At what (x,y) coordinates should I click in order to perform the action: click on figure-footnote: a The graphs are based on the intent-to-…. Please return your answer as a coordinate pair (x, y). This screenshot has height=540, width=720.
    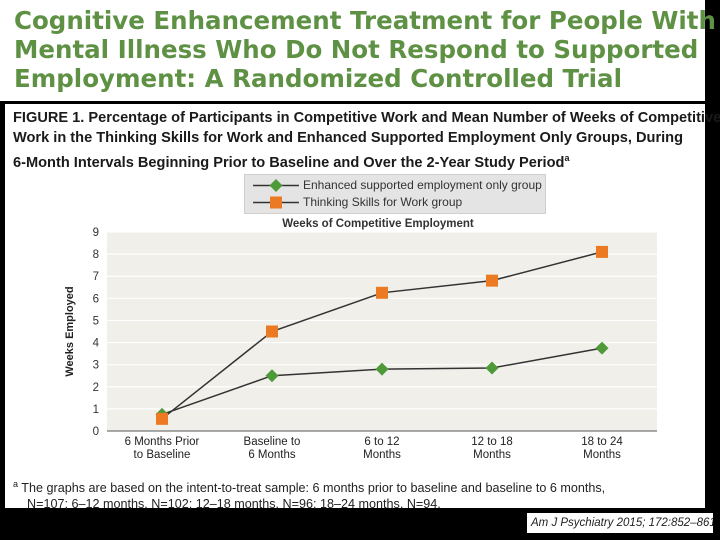
    Looking at the image, I should click on (363, 494).